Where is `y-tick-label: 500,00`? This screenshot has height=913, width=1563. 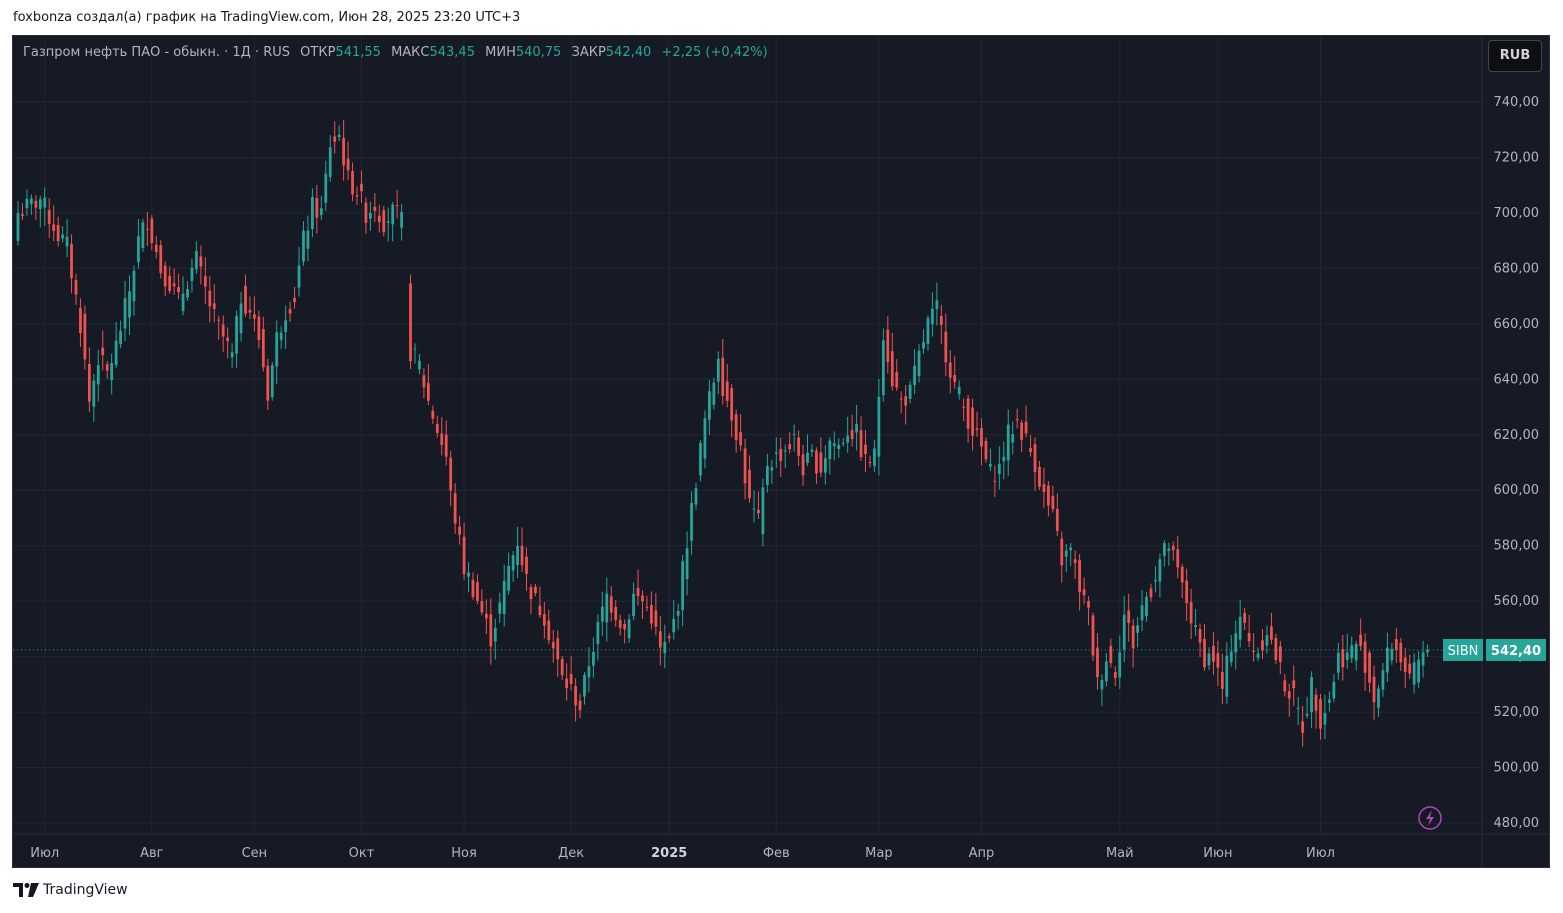 y-tick-label: 500,00 is located at coordinates (1517, 768).